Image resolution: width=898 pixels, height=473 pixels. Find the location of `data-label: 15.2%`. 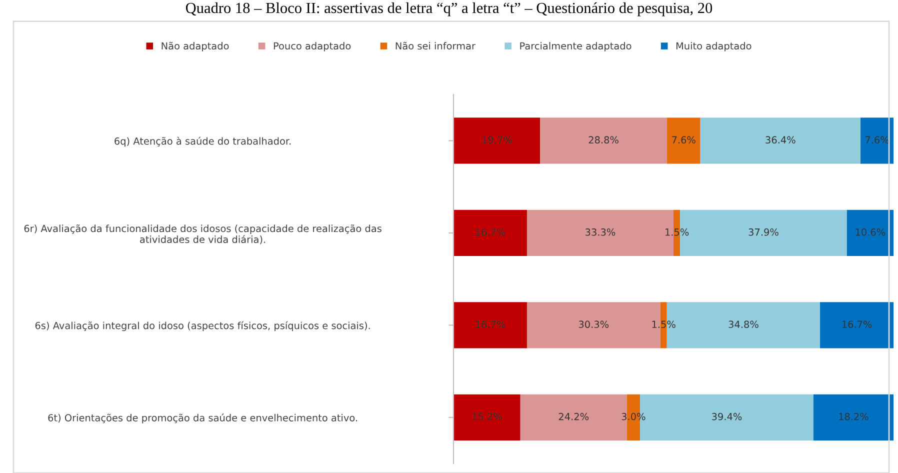

data-label: 15.2% is located at coordinates (487, 416).